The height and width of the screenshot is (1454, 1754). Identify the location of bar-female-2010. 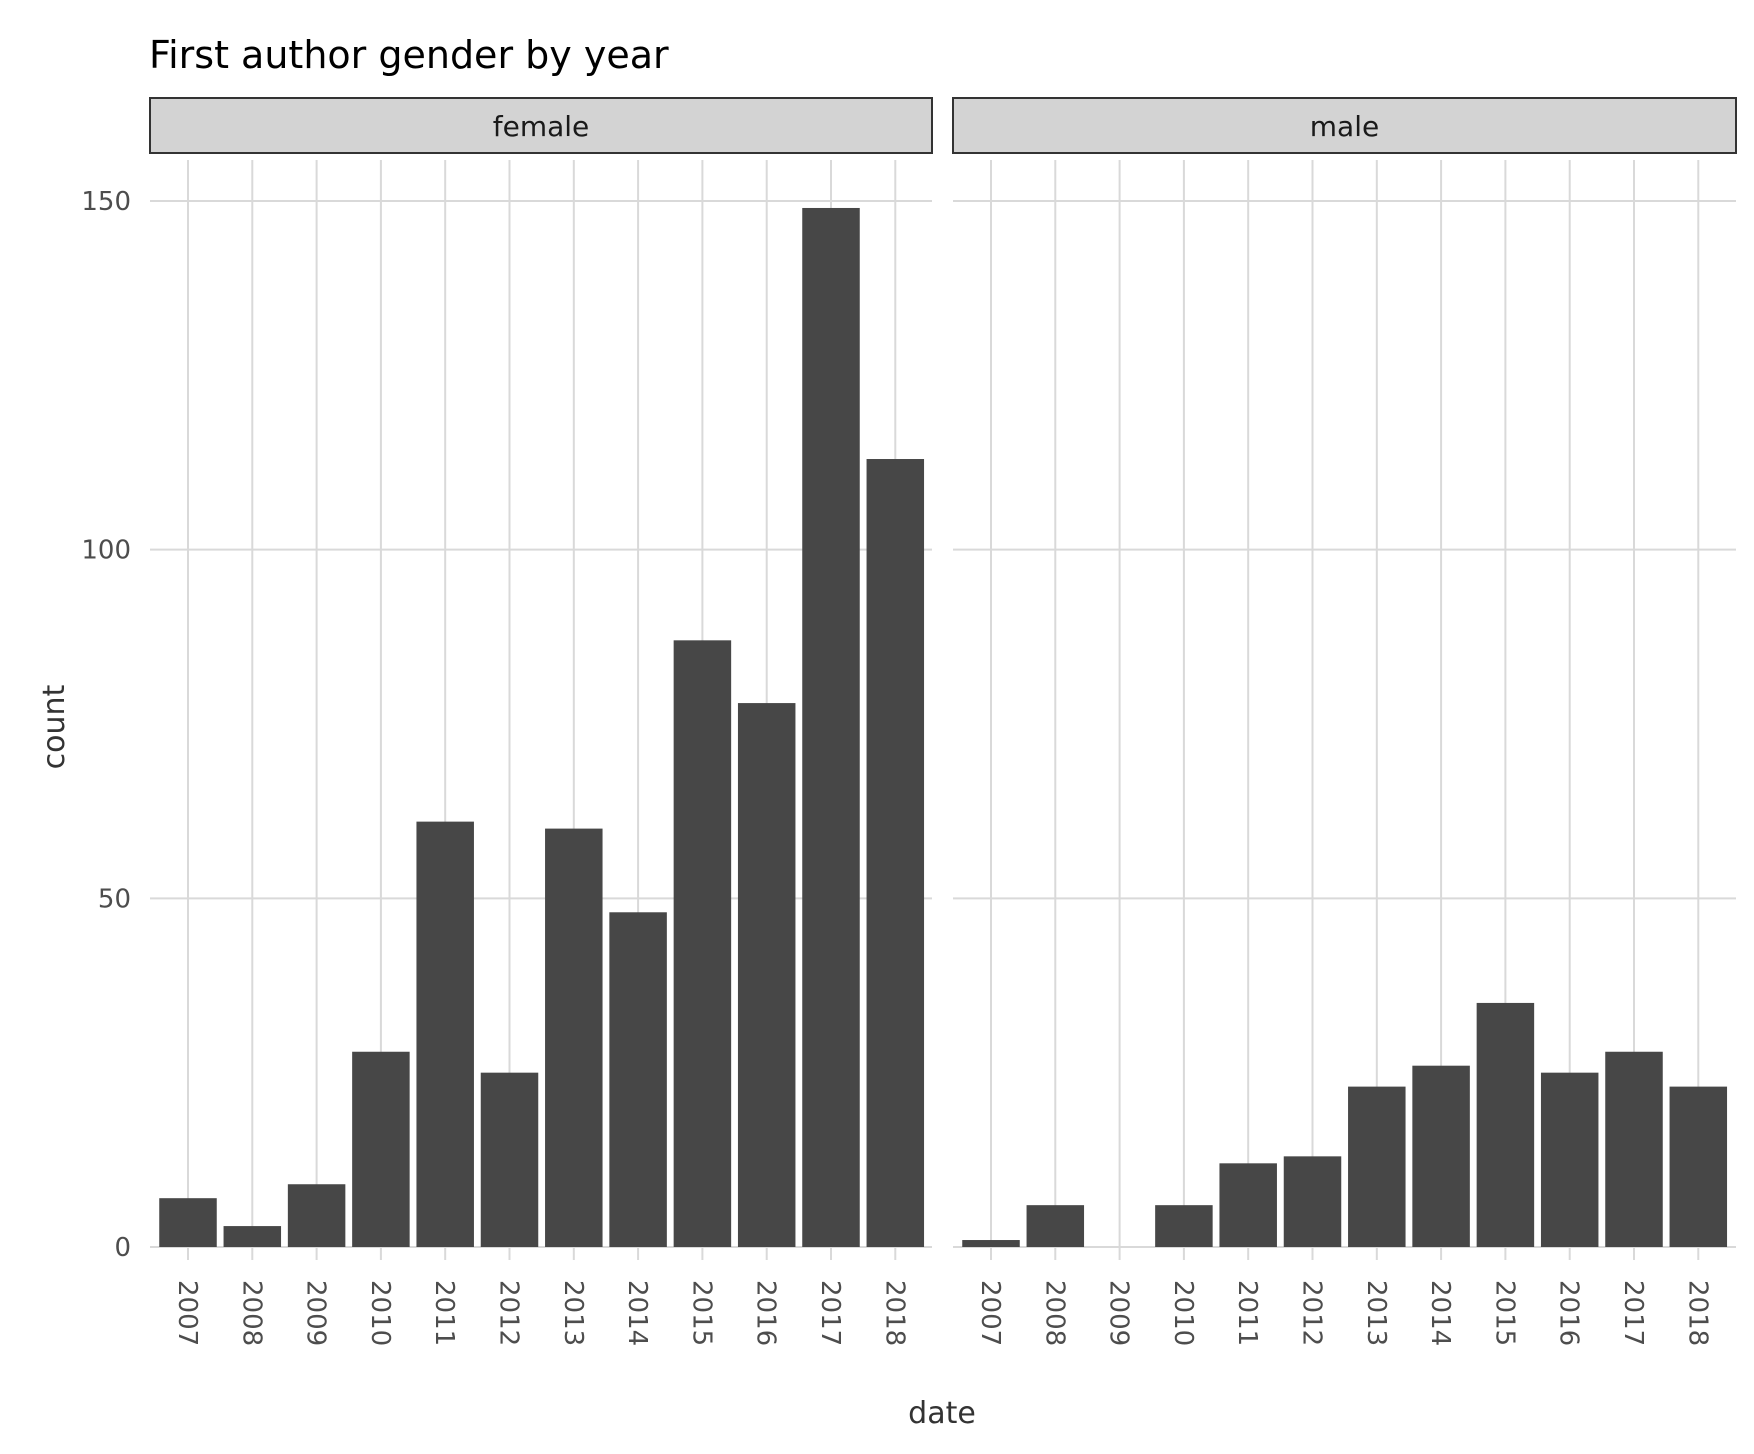
(381, 1149).